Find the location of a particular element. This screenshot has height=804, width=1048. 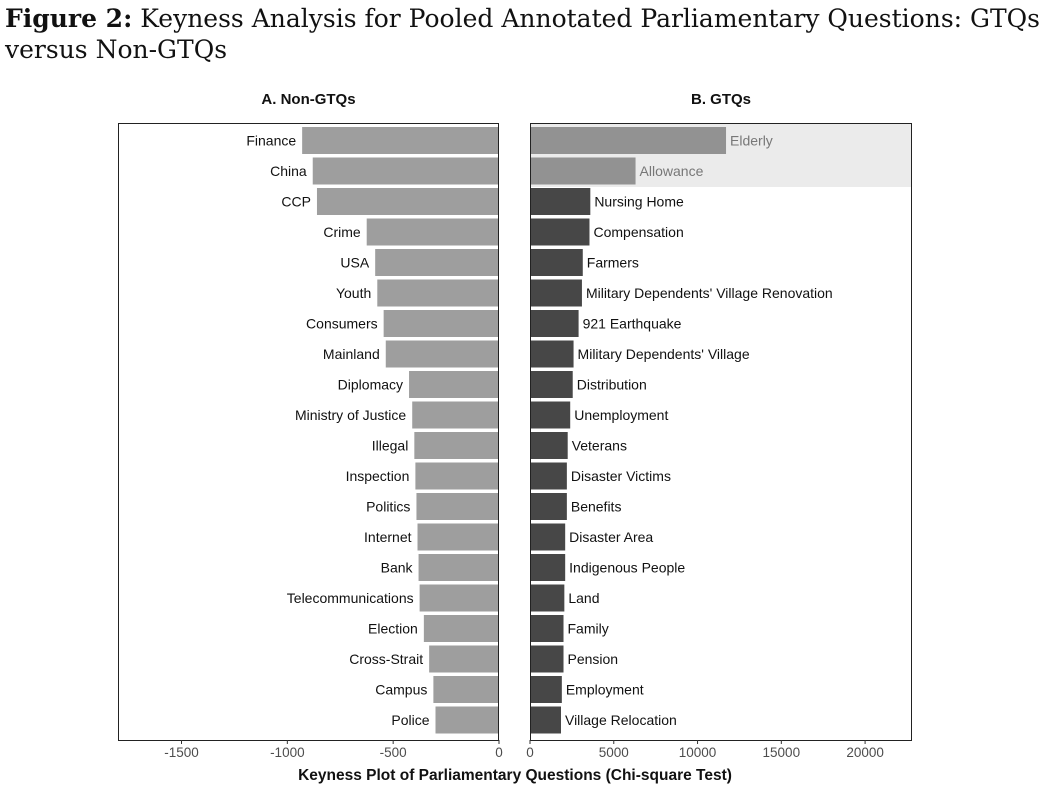

bar-telecommunications is located at coordinates (459, 598).